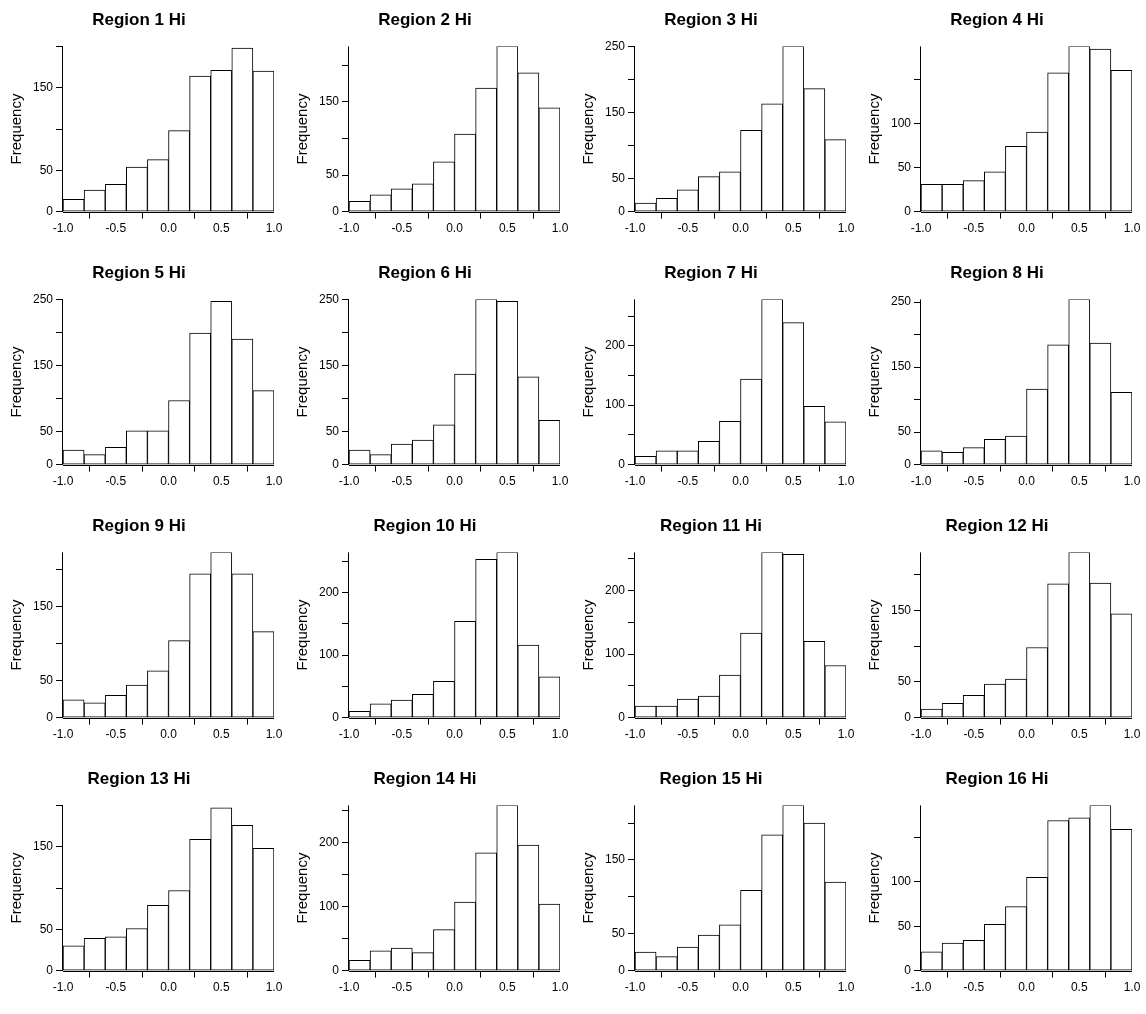 This screenshot has width=1146, height=1014. What do you see at coordinates (997, 19) in the screenshot?
I see `chart-title: Region 4 Hi` at bounding box center [997, 19].